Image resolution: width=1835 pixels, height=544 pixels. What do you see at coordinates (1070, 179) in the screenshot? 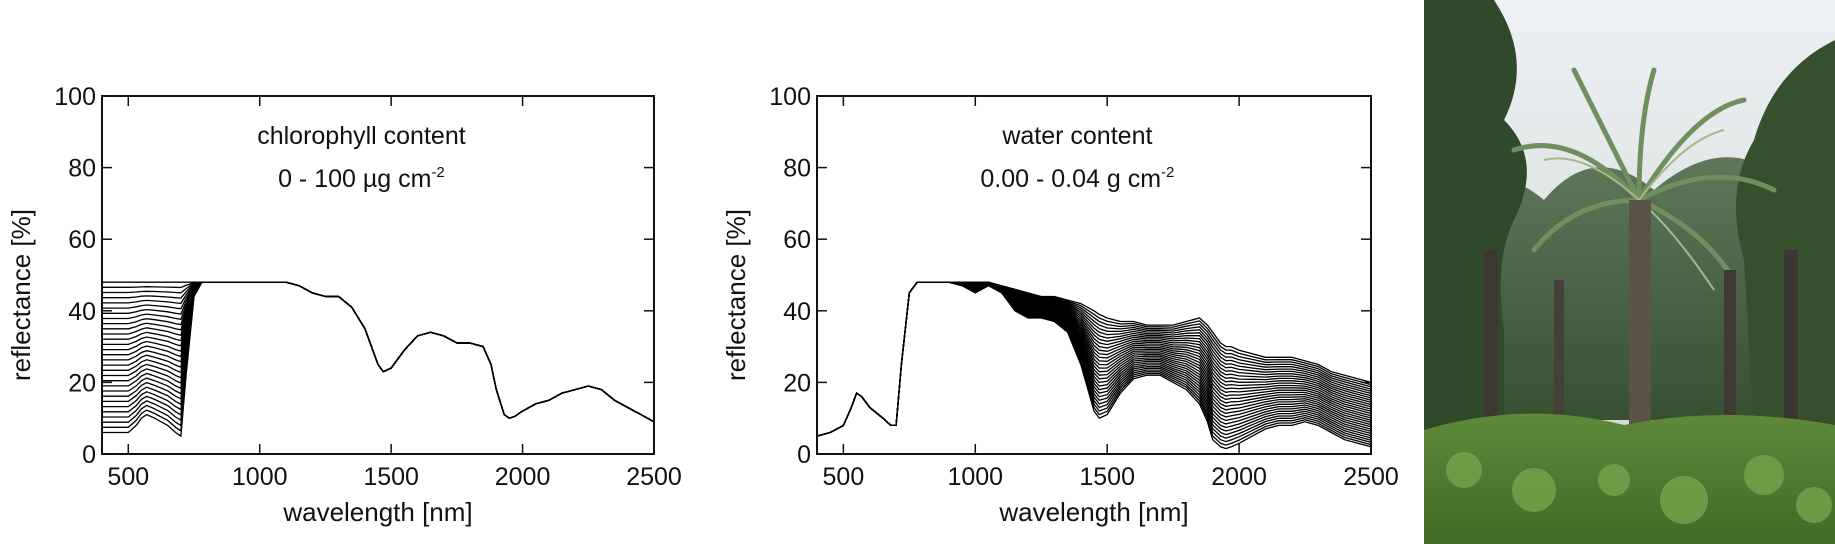
I see `annotation-line2-base: 0.00 - 0.04 g cm` at bounding box center [1070, 179].